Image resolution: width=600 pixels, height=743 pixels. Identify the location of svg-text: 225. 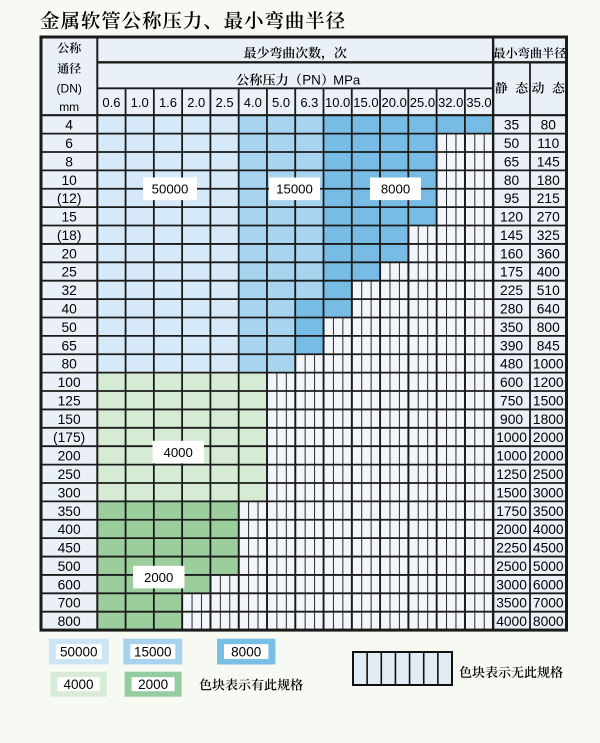
(511, 290).